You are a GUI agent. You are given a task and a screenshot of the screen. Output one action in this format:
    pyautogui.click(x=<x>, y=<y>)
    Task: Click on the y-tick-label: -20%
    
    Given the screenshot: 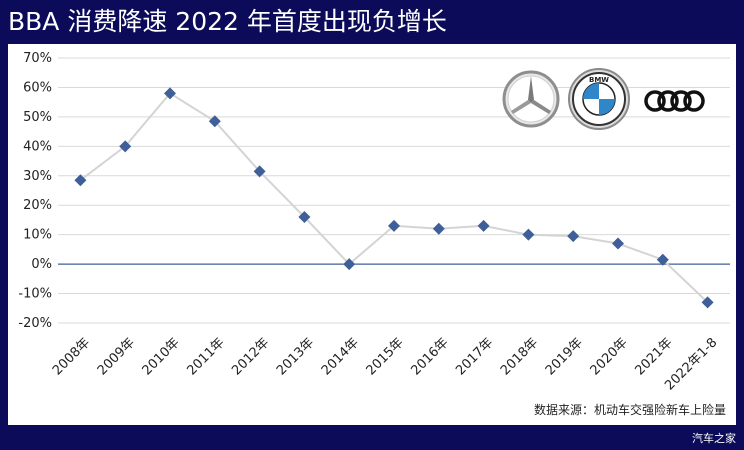 What is the action you would take?
    pyautogui.click(x=35, y=323)
    